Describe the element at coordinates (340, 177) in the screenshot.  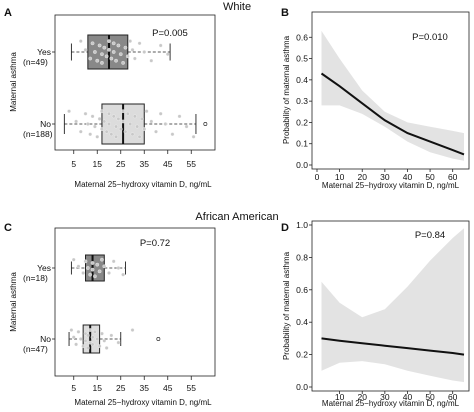
I see `x-tick-label: 10` at that location.